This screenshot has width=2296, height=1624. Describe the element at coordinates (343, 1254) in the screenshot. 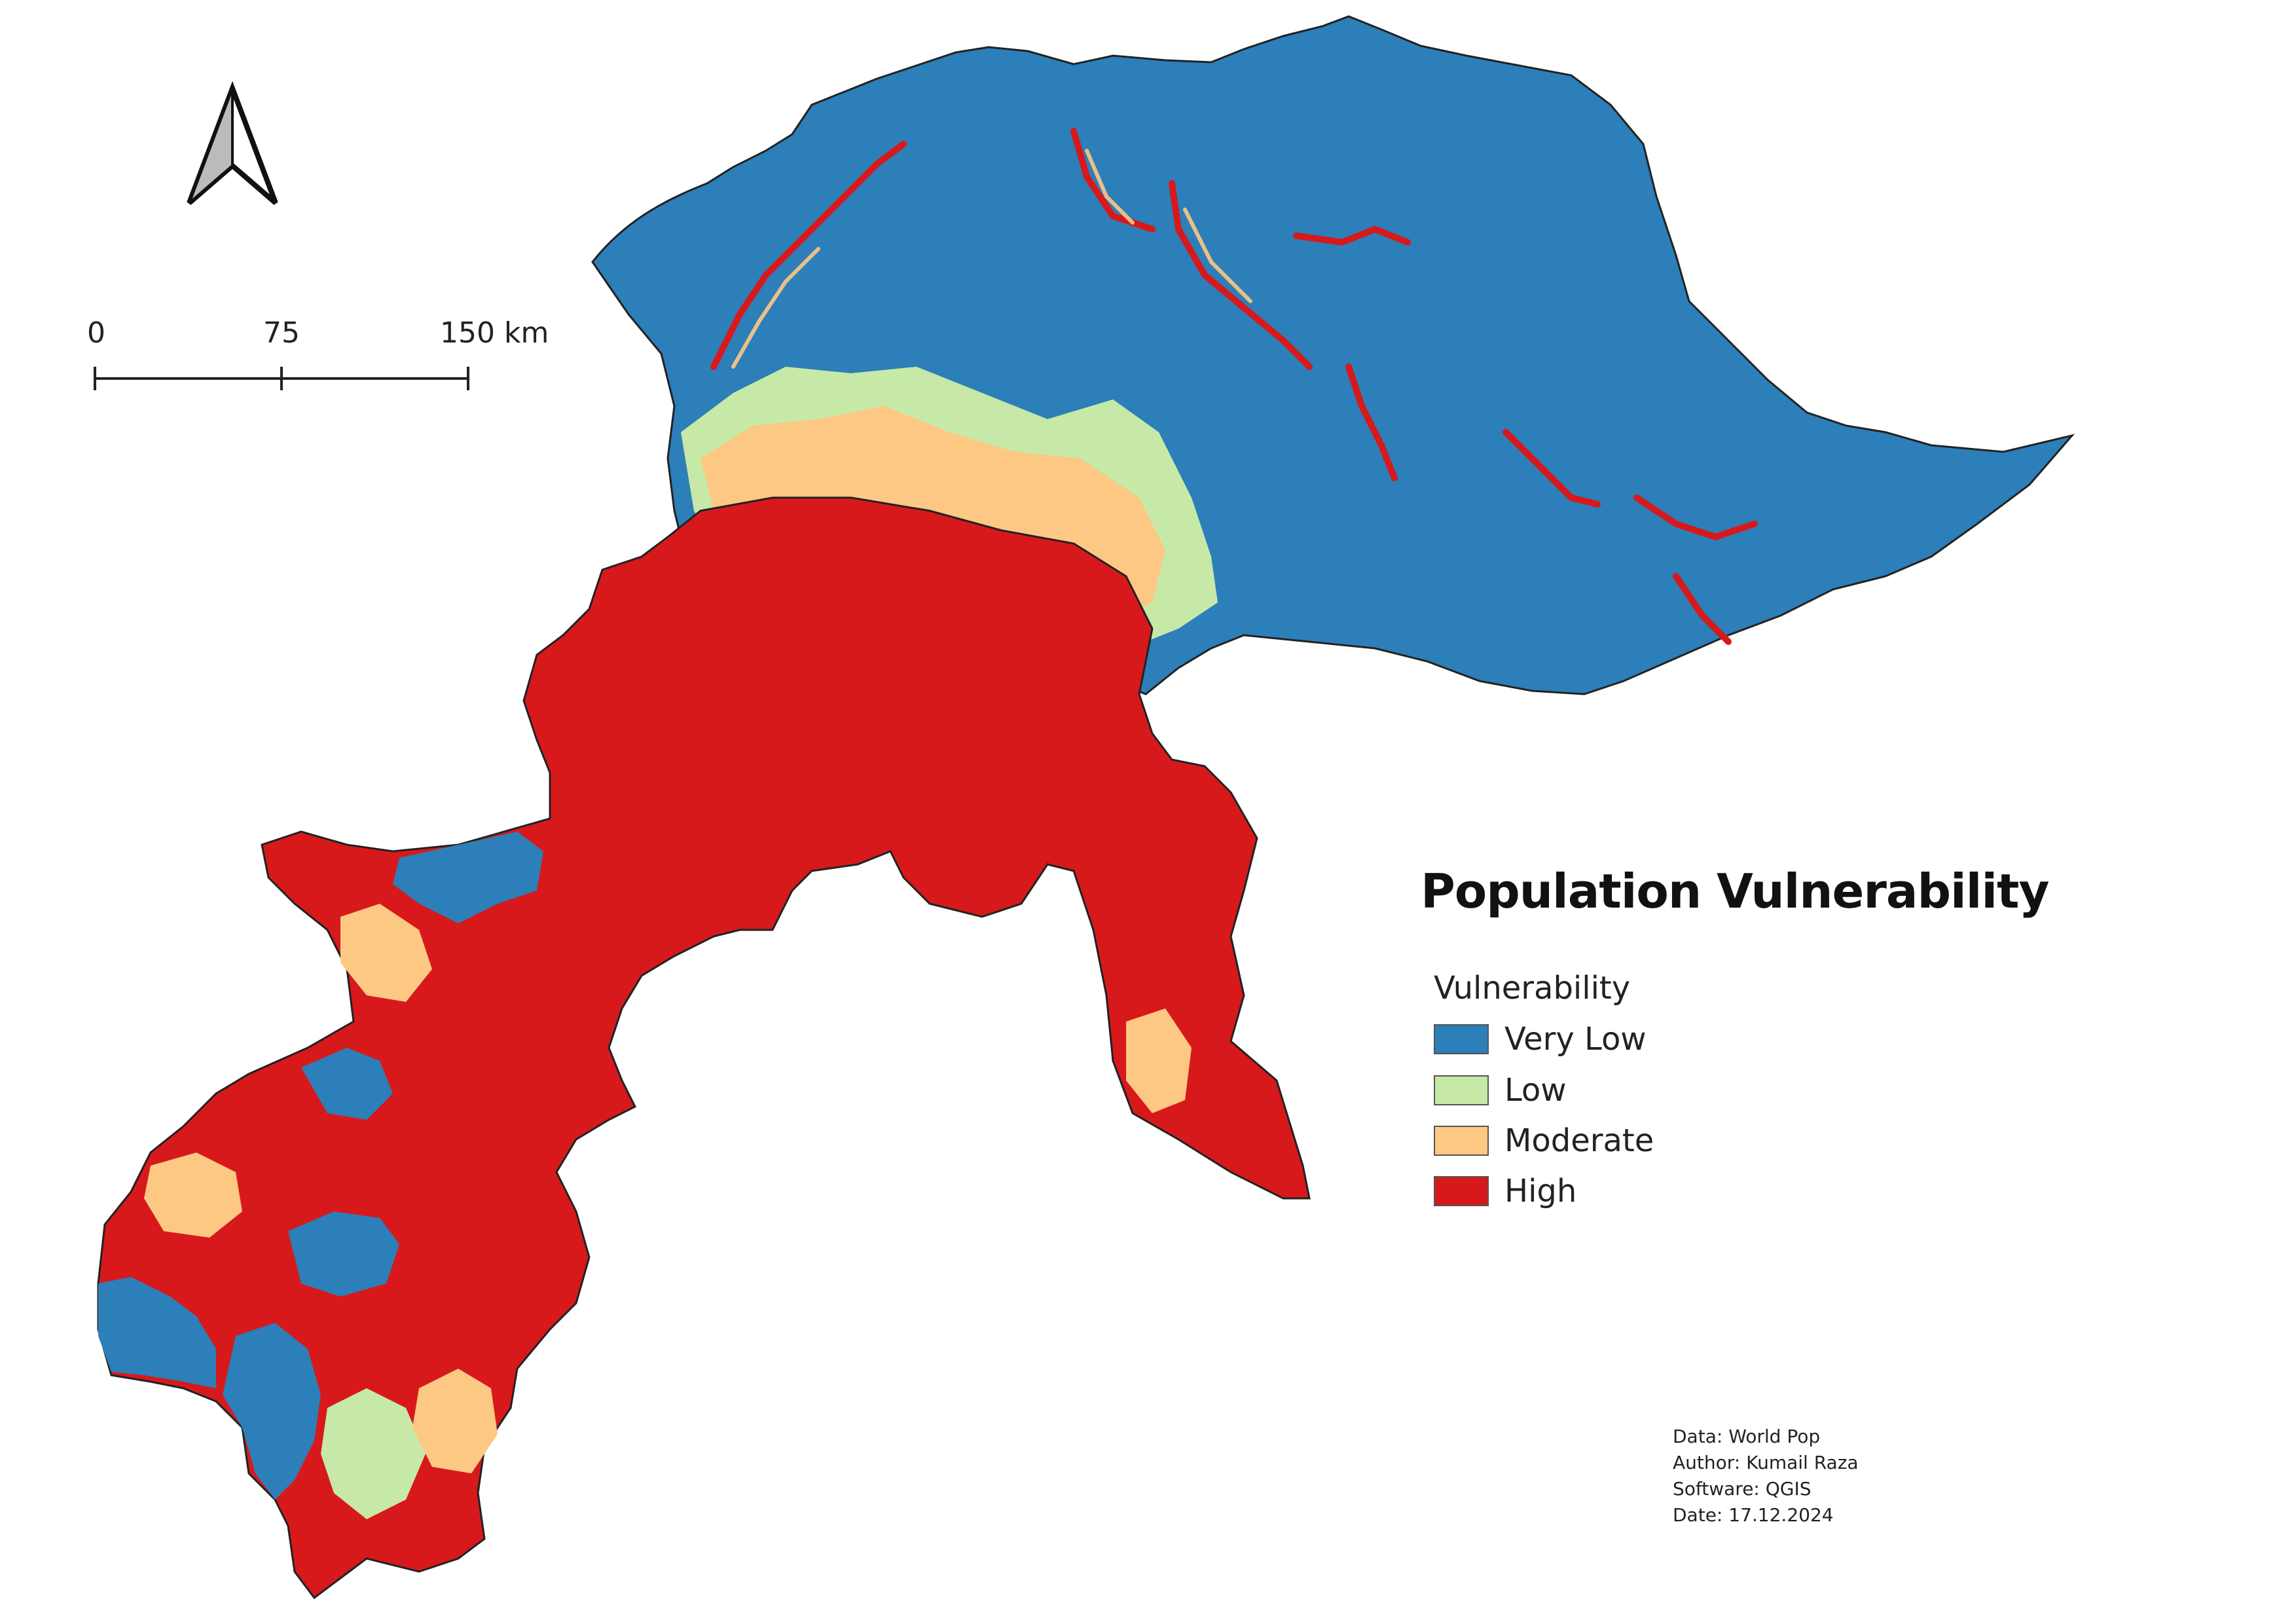

I see `zone-very-low-center-west` at that location.